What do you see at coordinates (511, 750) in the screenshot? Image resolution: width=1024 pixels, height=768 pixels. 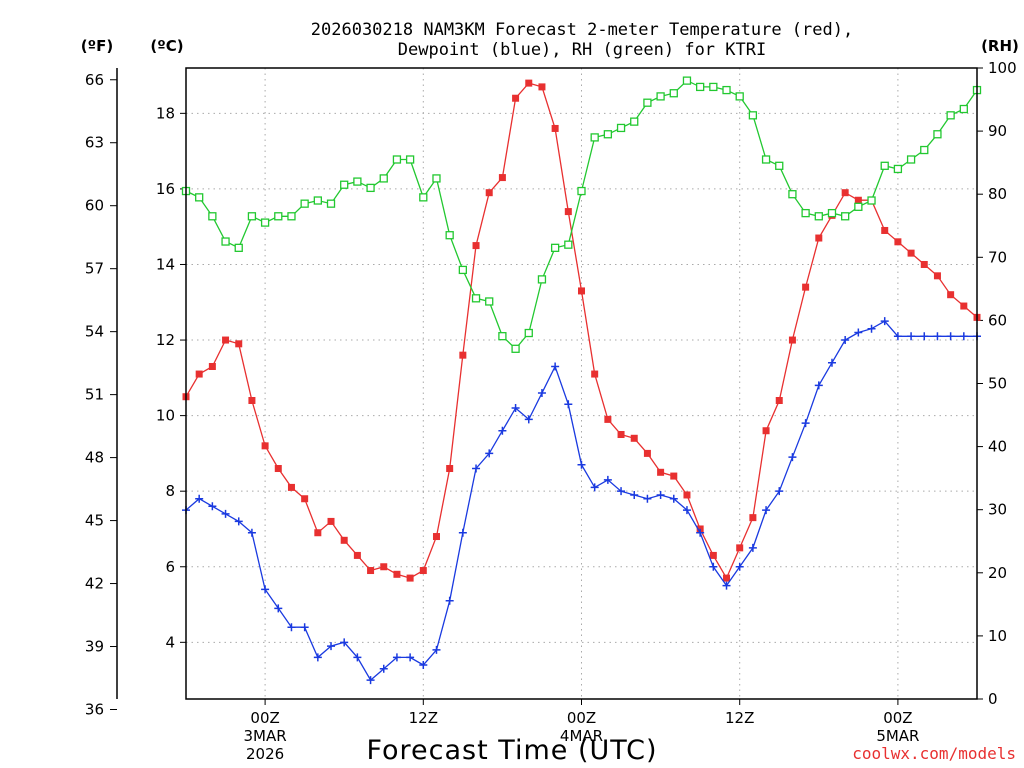 I see `x-axis-title: Forecast Time (UTC)` at bounding box center [511, 750].